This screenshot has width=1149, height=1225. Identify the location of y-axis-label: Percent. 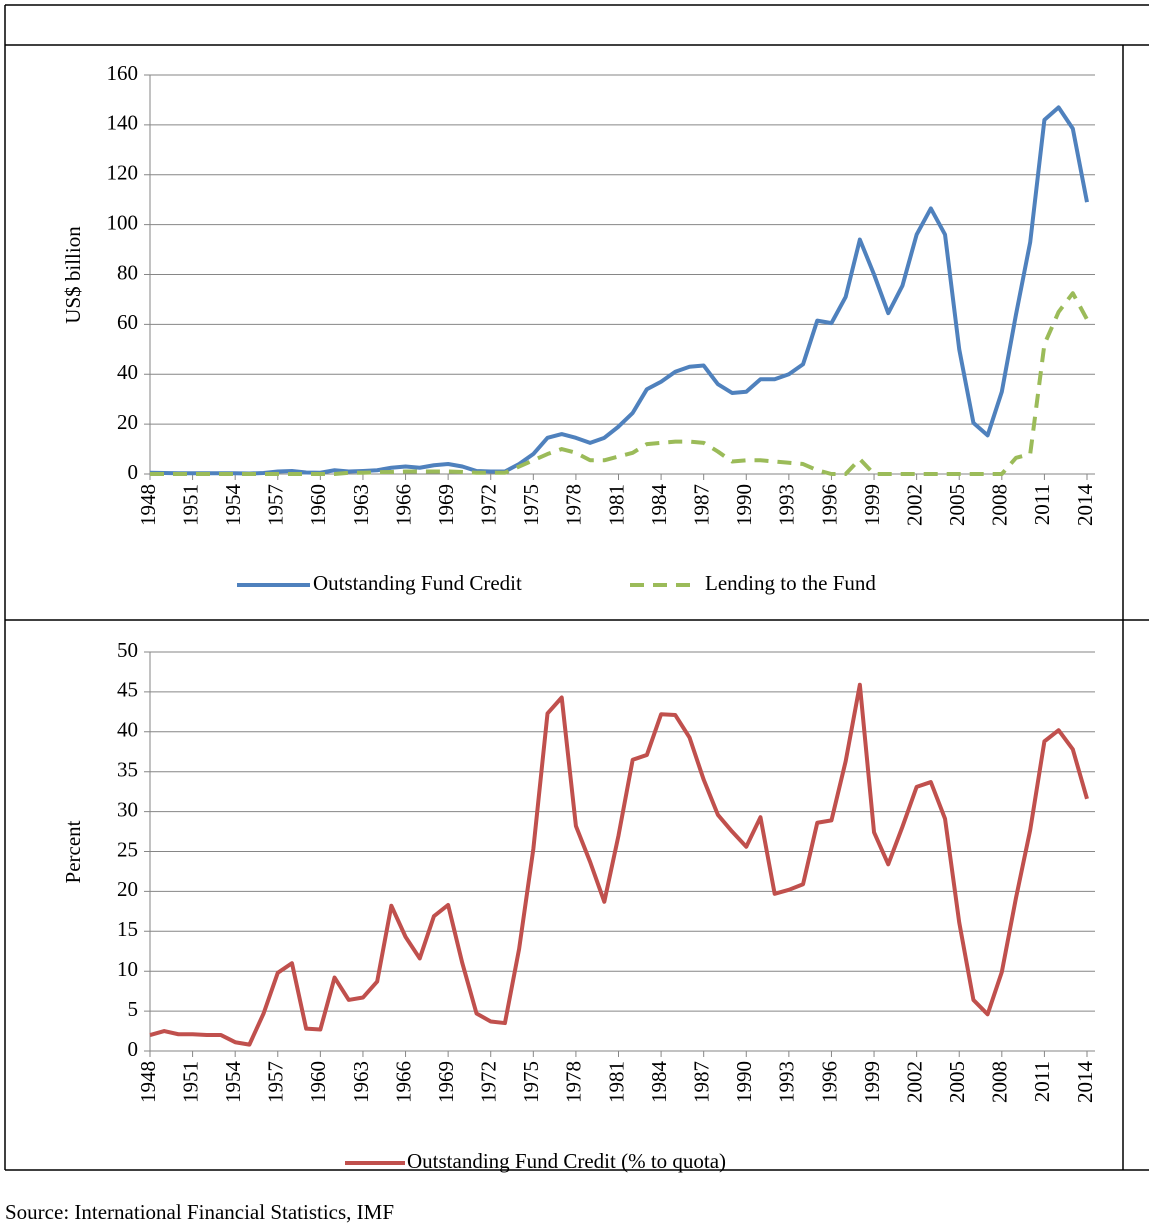
(73, 851).